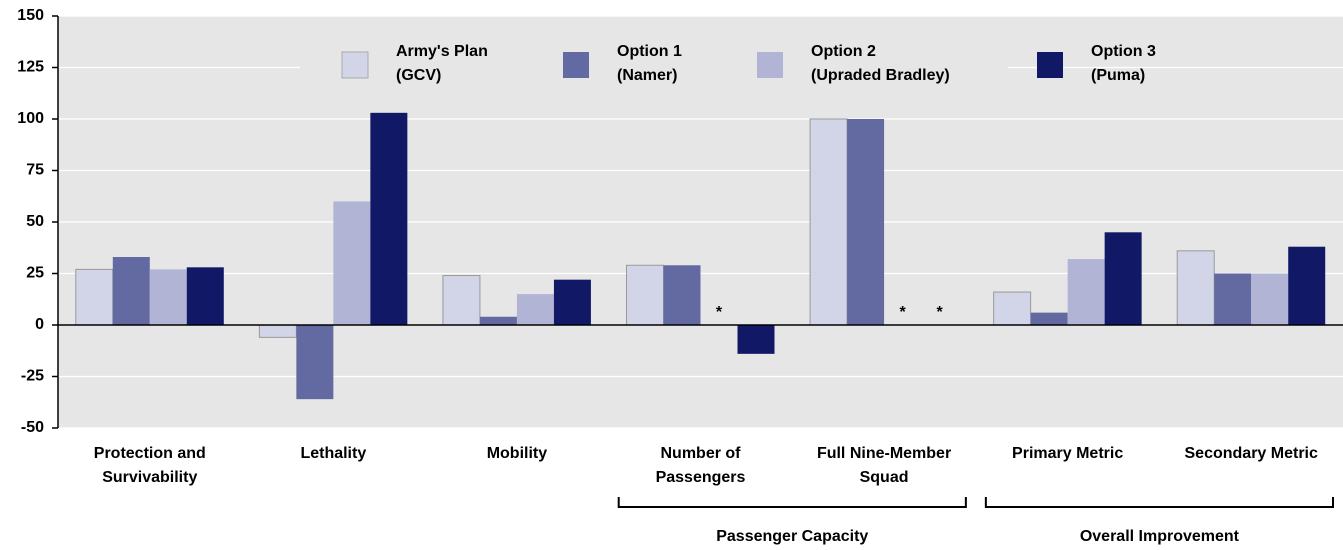 The image size is (1343, 550). What do you see at coordinates (30, 67) in the screenshot?
I see `y-tick-label: 125` at bounding box center [30, 67].